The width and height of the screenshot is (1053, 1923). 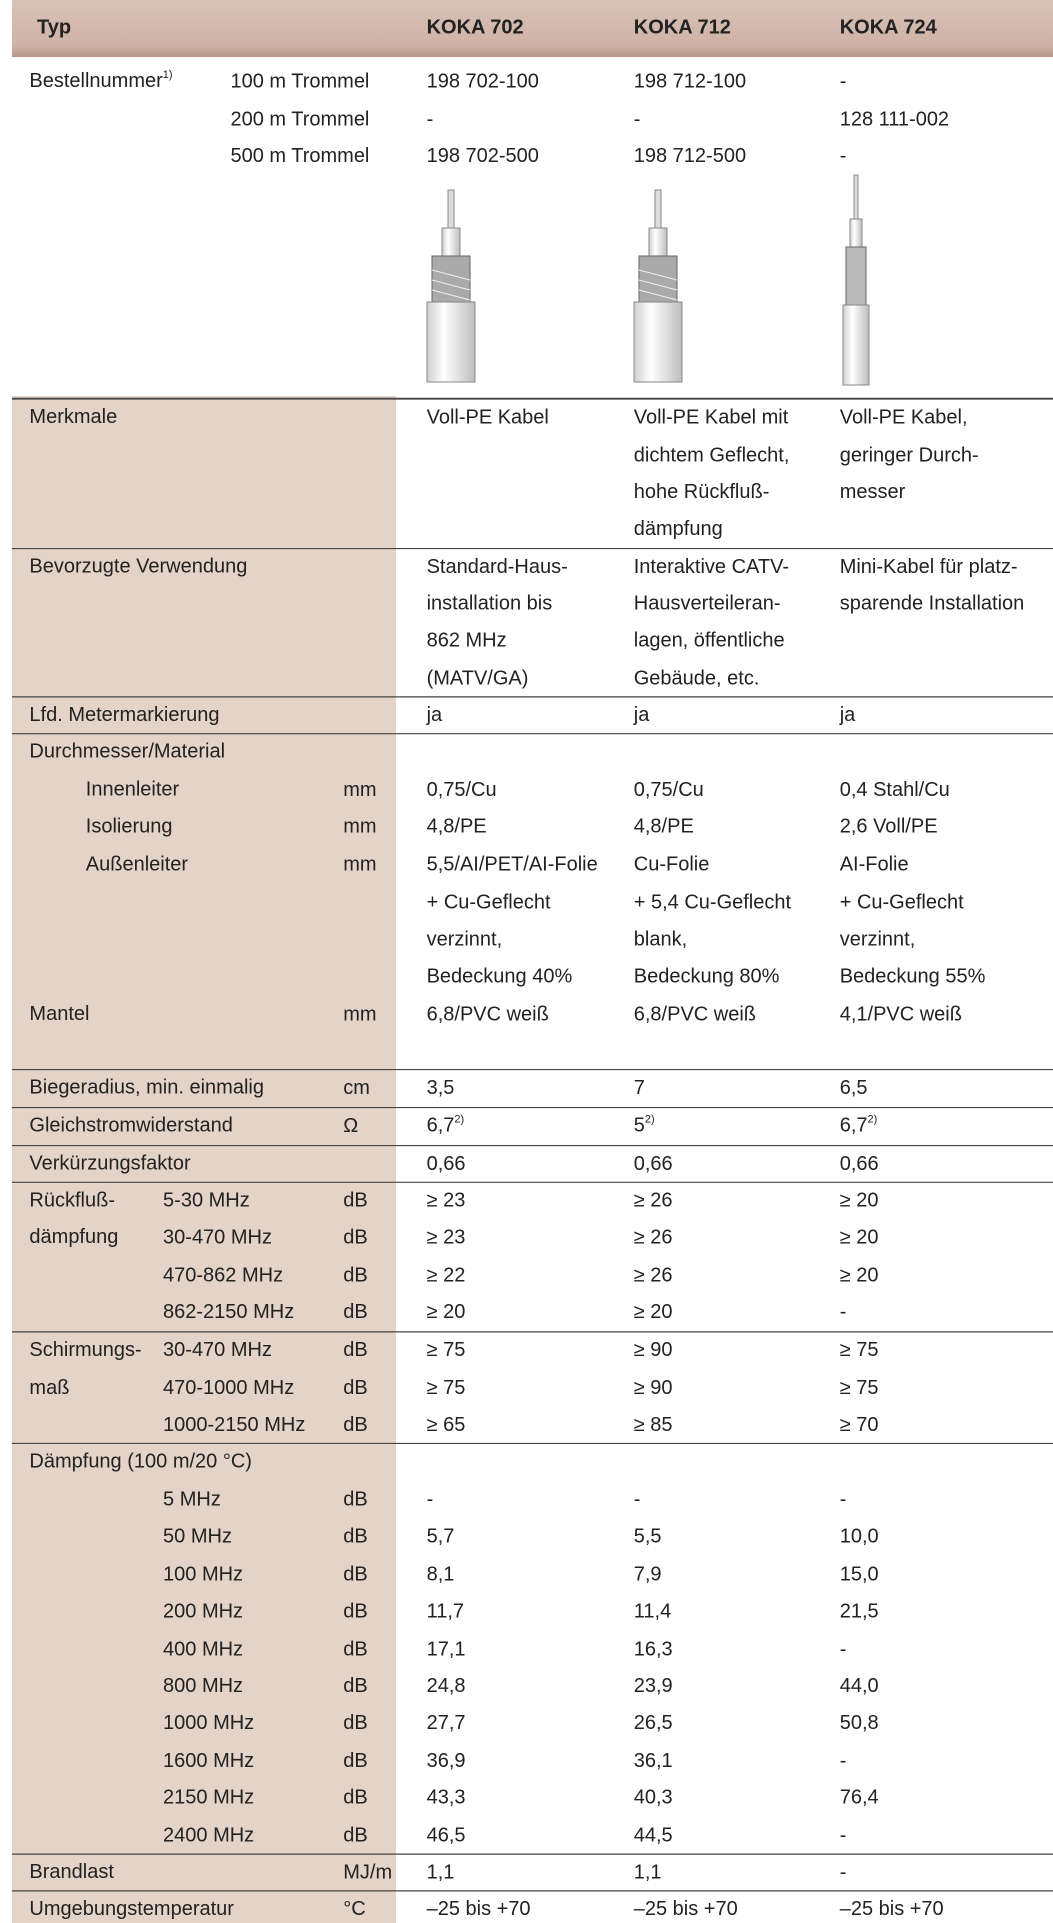 What do you see at coordinates (228, 1388) in the screenshot?
I see `row-sublabel: 470-1000 MHz` at bounding box center [228, 1388].